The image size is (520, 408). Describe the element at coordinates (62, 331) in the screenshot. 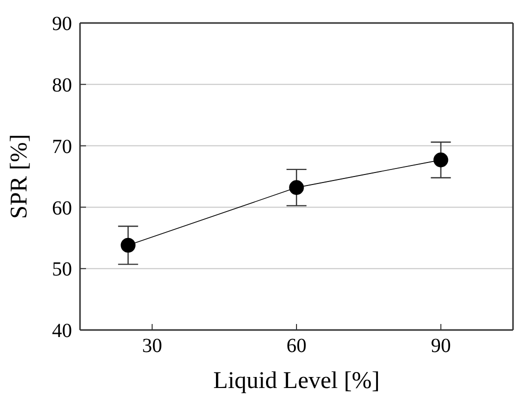

I see `y-tick-label: 40` at that location.